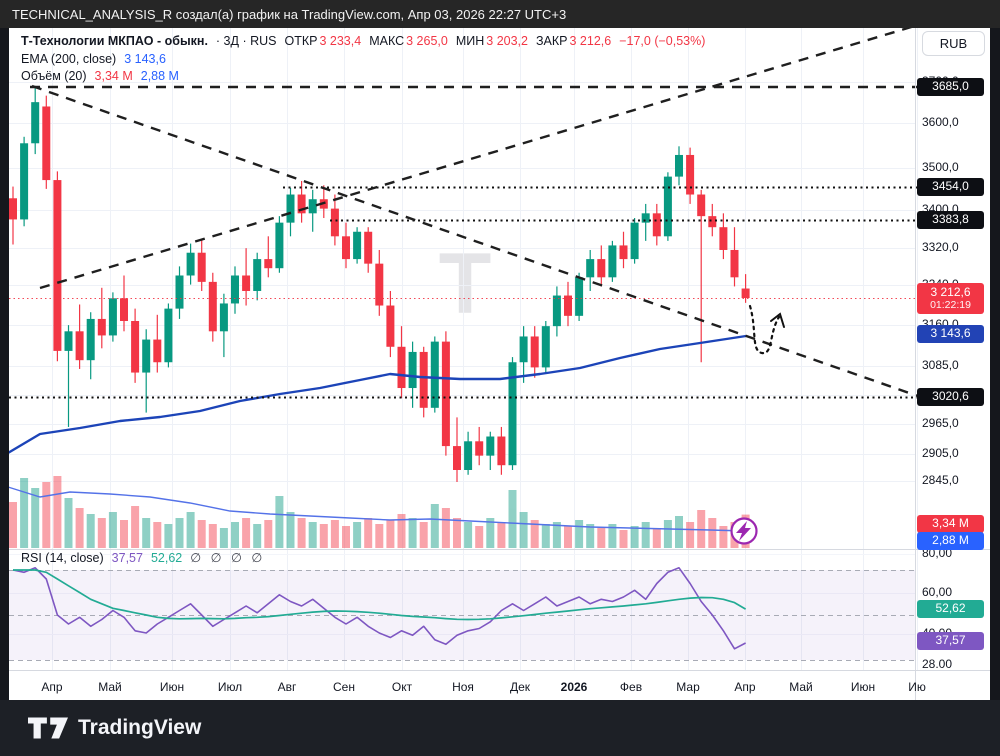 This screenshot has width=1000, height=756. What do you see at coordinates (340, 41) in the screenshot?
I see `open-value: 3 233,4` at bounding box center [340, 41].